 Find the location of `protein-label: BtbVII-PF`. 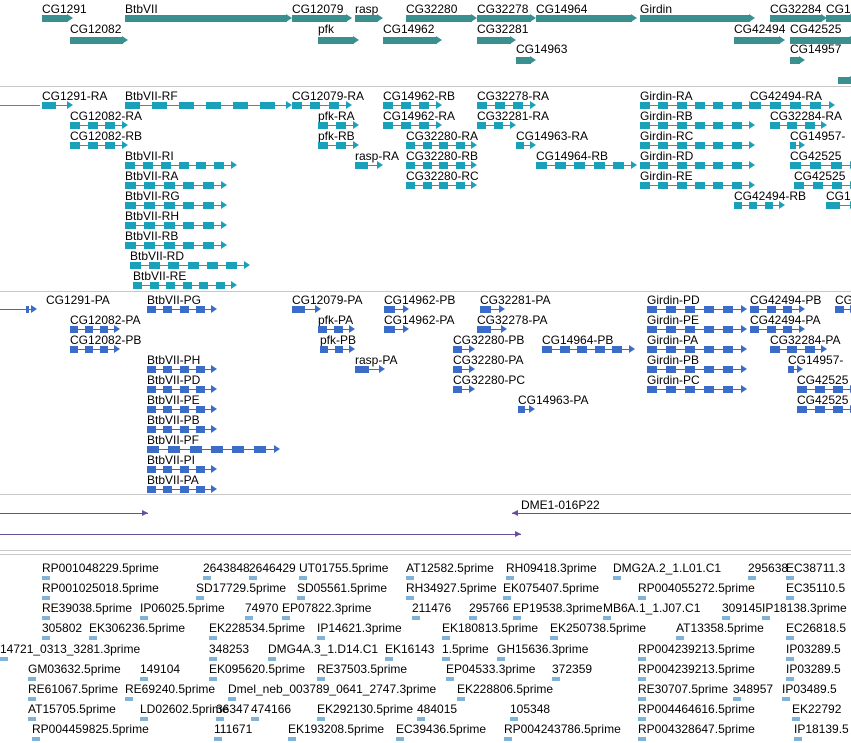

protein-label: BtbVII-PF is located at coordinates (173, 440).